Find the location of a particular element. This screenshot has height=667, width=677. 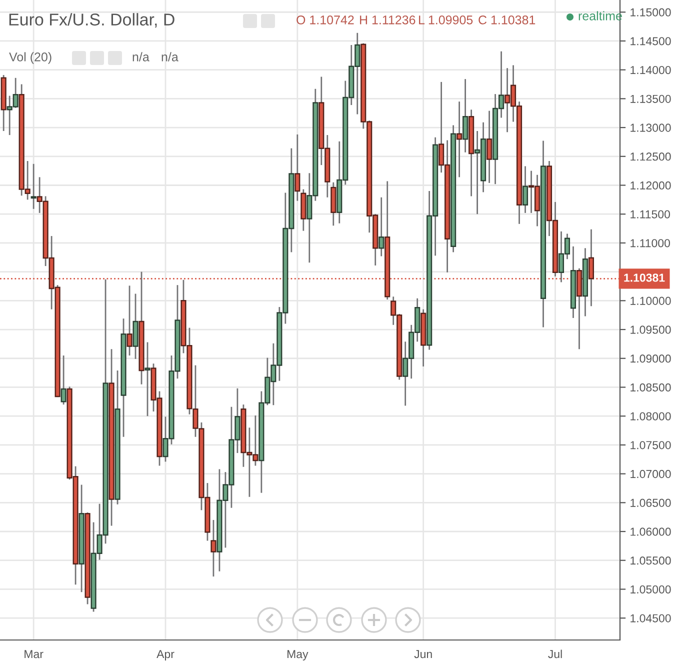

x-tick-label: Apr is located at coordinates (165, 655).